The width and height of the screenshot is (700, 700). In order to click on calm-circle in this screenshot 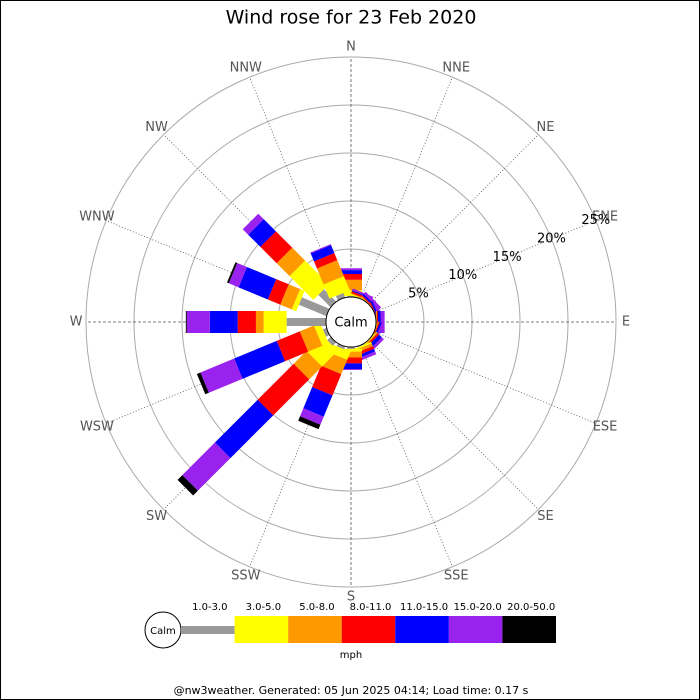, I will do `click(351, 322)`.